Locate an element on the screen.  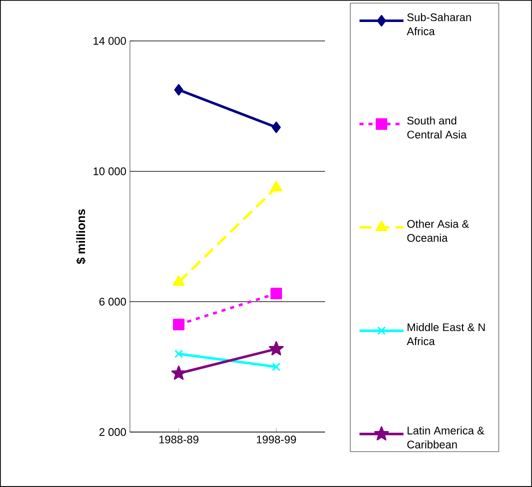
legend-label: Sub-Saharan Africa is located at coordinates (438, 24).